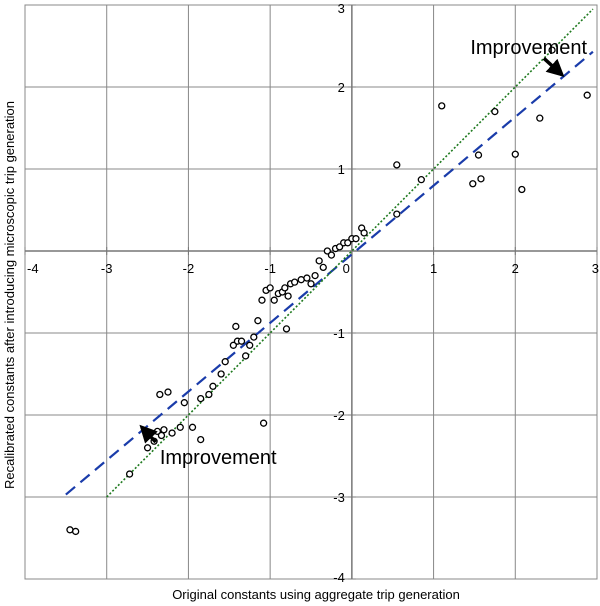 The width and height of the screenshot is (600, 606). Describe the element at coordinates (346, 268) in the screenshot. I see `x-tick-label: 0` at that location.